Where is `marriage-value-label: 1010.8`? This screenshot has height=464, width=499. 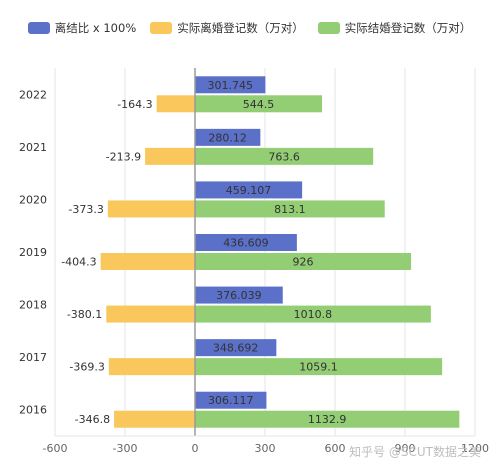 marriage-value-label: 1010.8 is located at coordinates (313, 314).